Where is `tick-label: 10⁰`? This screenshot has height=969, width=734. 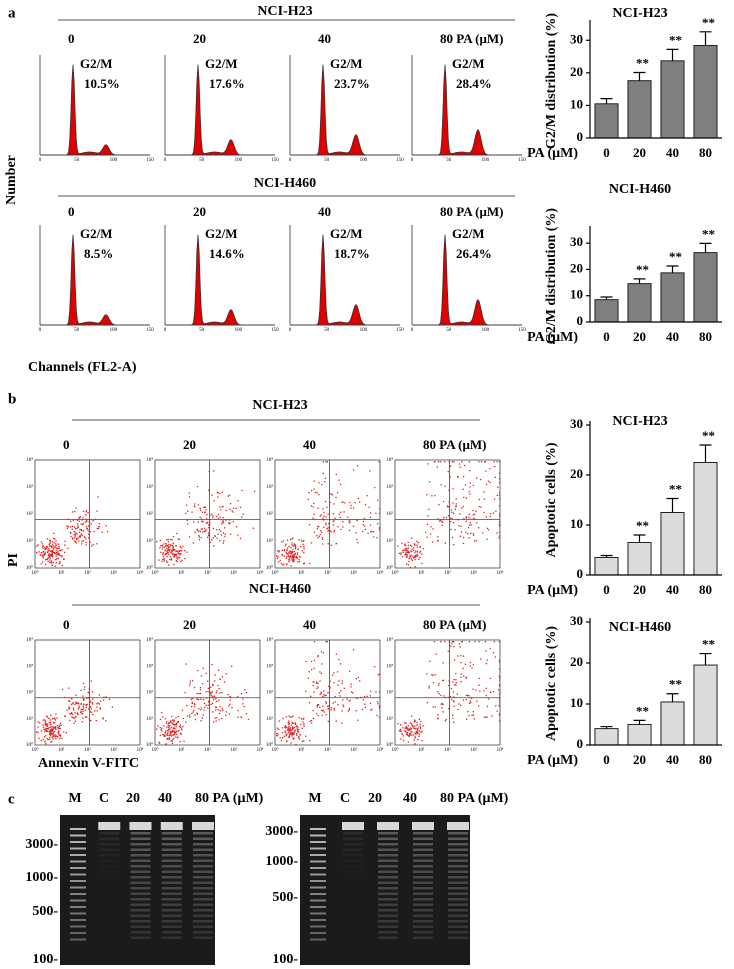
tick-label: 10⁰ is located at coordinates (274, 750).